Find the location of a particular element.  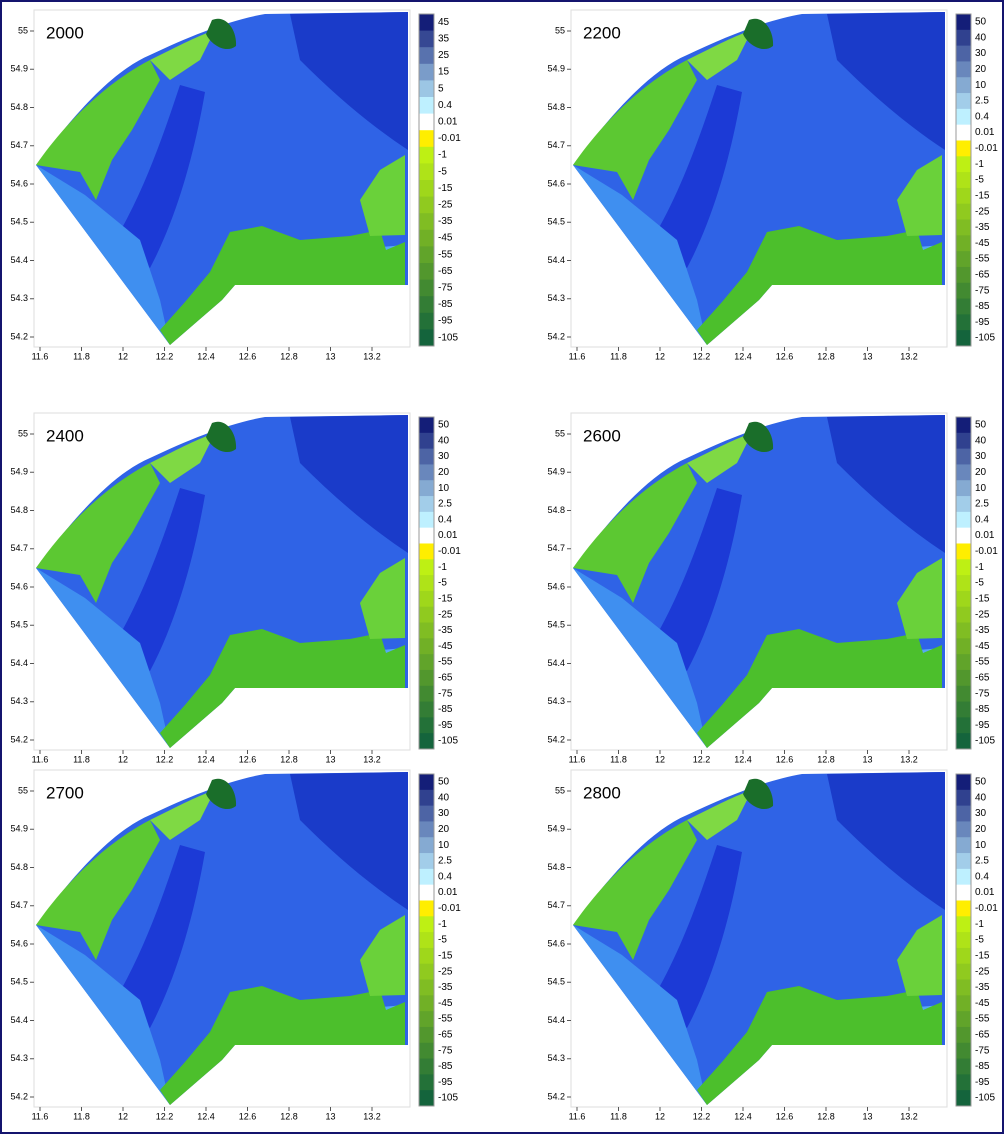

colorbar-label: 0.4 is located at coordinates (445, 876).